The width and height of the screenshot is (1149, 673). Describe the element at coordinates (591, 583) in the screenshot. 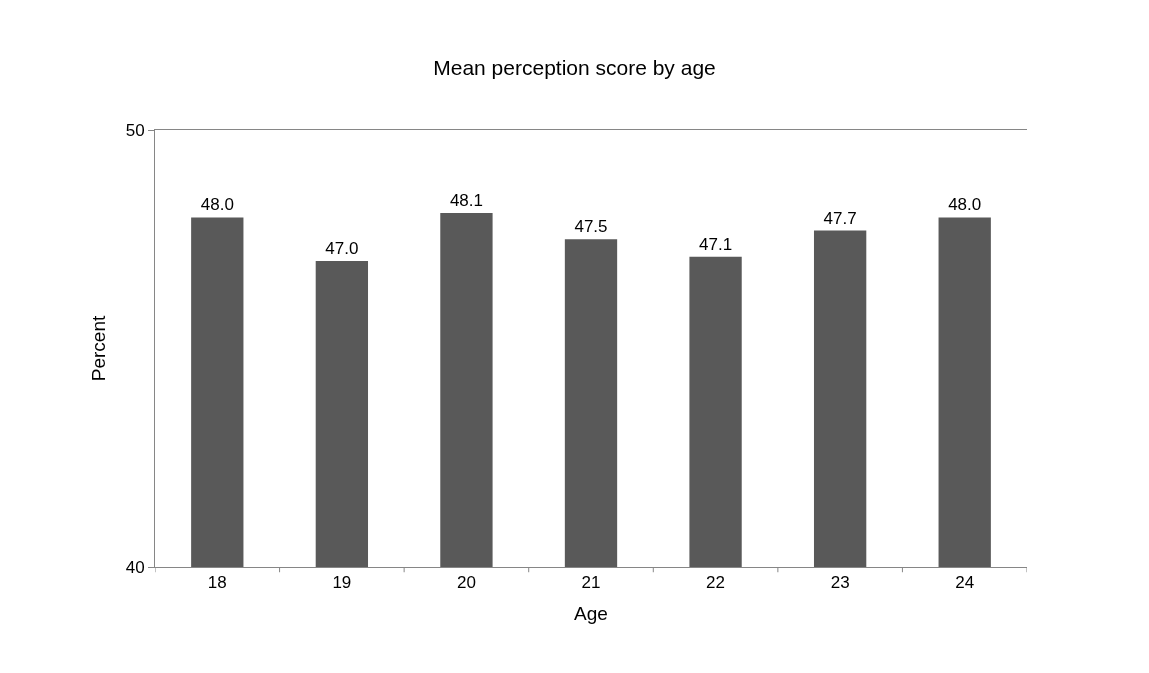

I see `x-tick-label: 21` at that location.